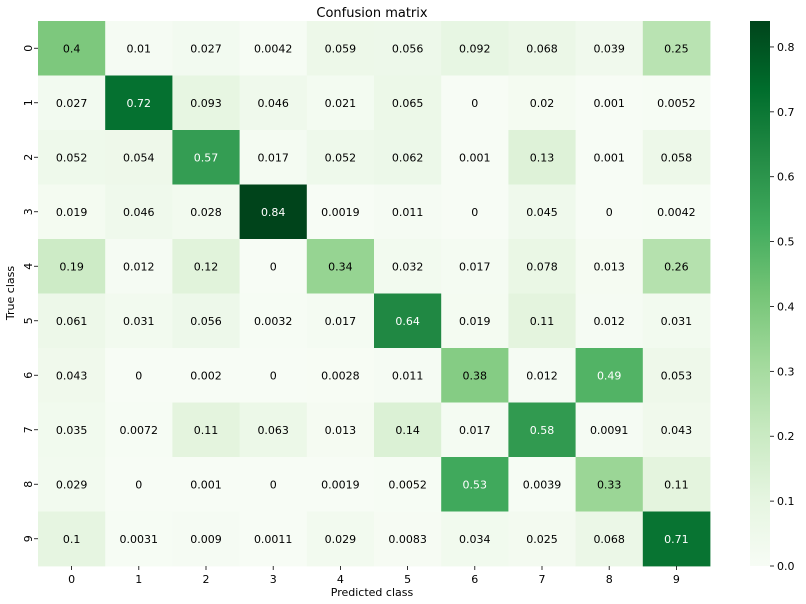 The width and height of the screenshot is (806, 604). Describe the element at coordinates (28, 102) in the screenshot. I see `y-tick-label: 1` at that location.